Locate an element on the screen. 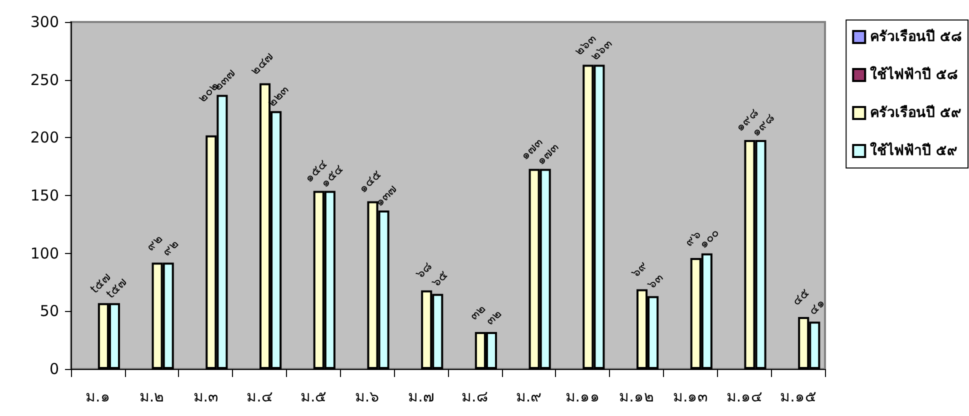 Image resolution: width=969 pixels, height=416 pixels. data-label: ๒๒๓ is located at coordinates (278, 96).